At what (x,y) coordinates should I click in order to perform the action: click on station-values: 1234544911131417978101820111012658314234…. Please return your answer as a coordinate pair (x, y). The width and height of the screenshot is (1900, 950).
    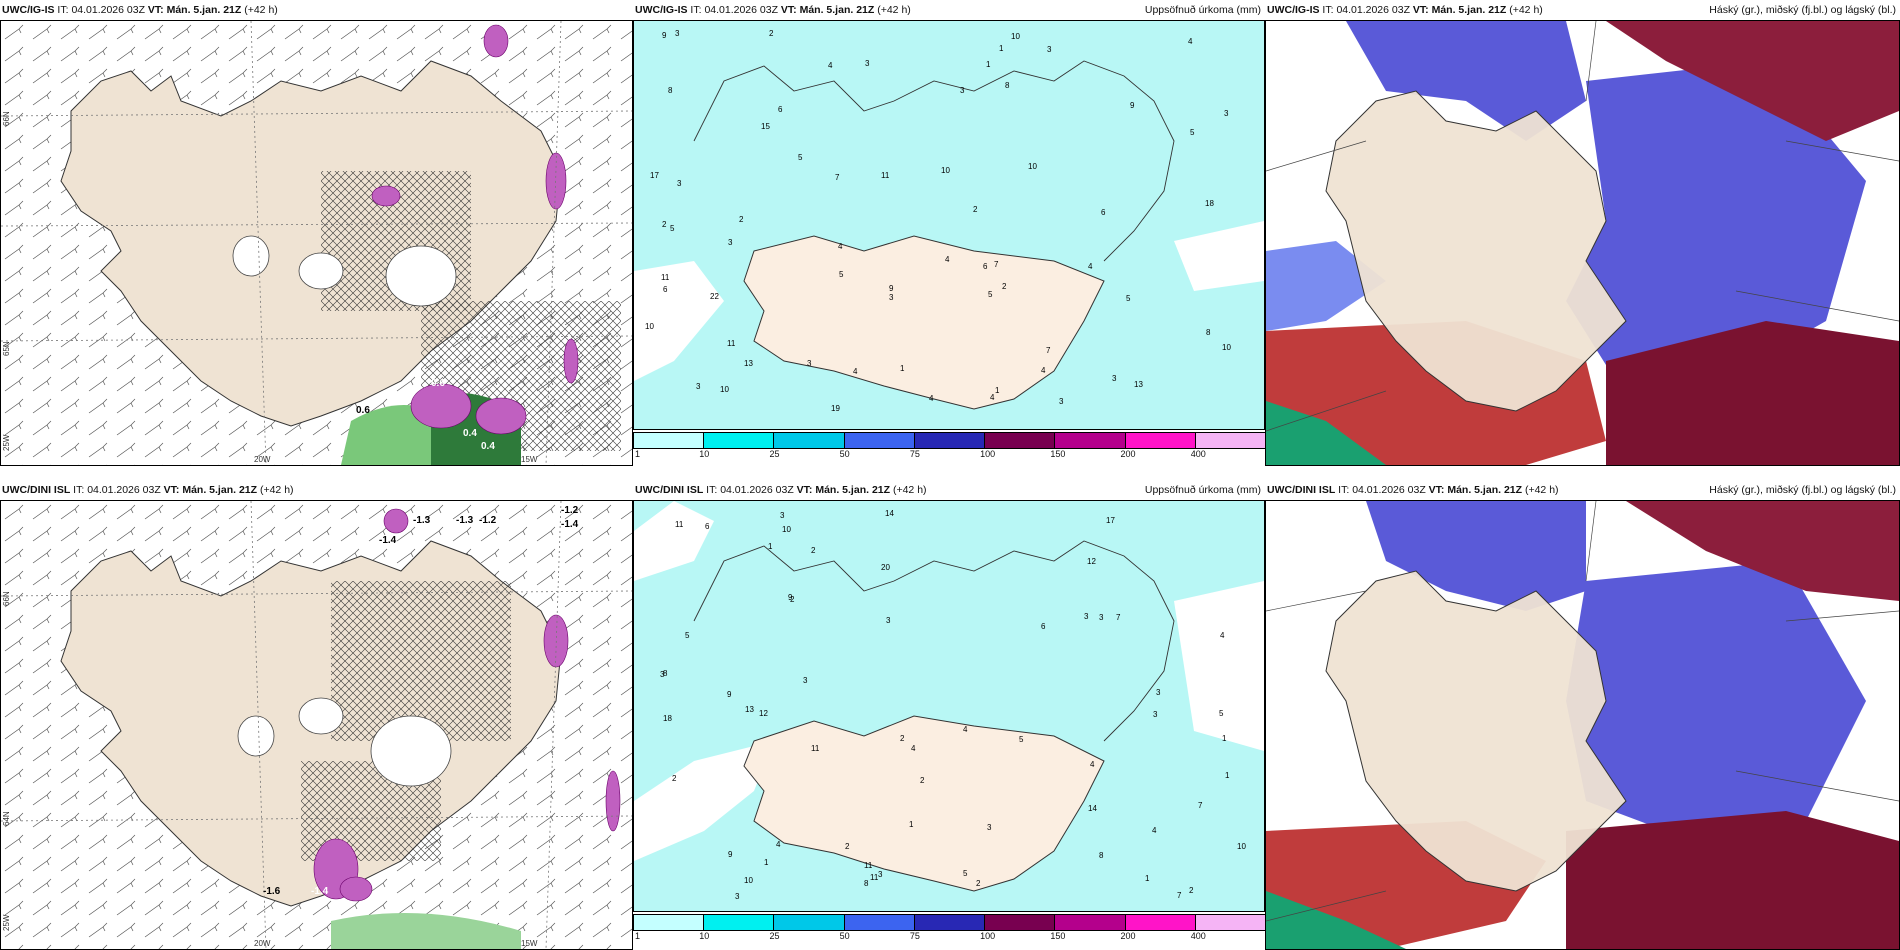
    Looking at the image, I should click on (953, 705).